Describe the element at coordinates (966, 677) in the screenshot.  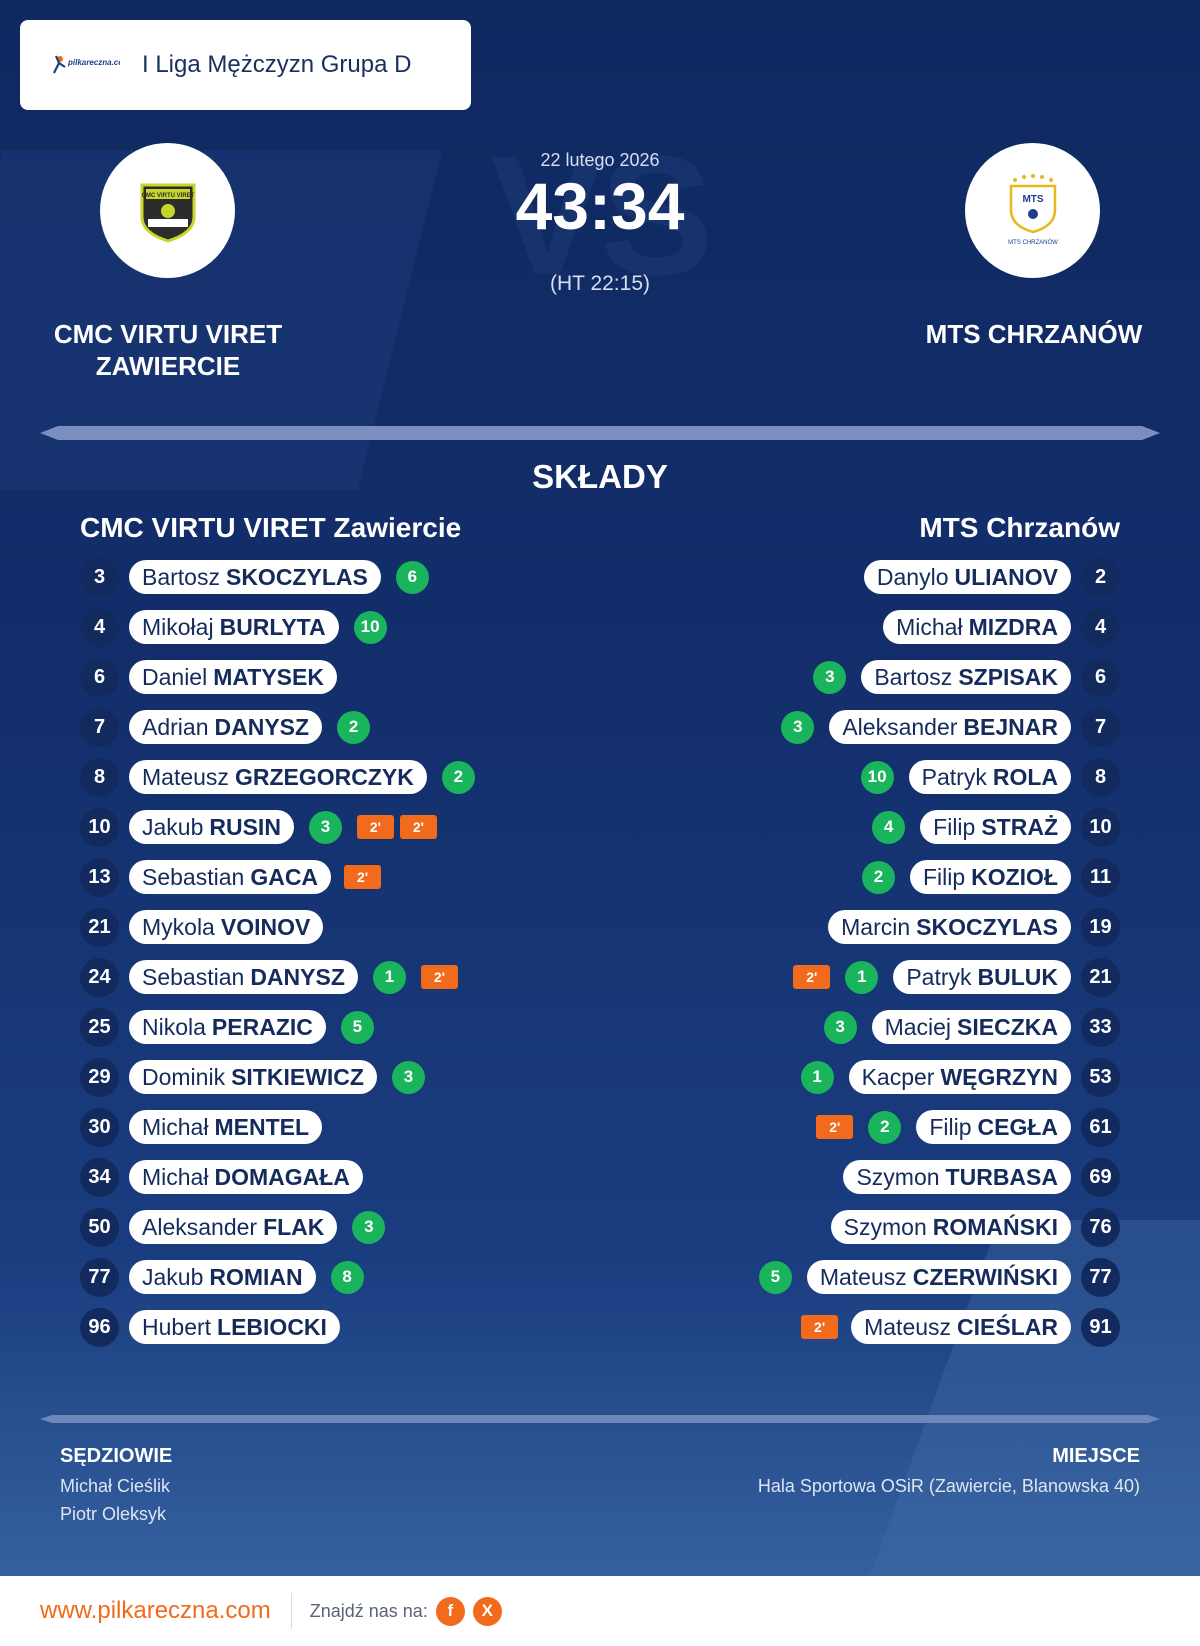
I see `player-name-pill: Bartosz SZPISAK` at that location.